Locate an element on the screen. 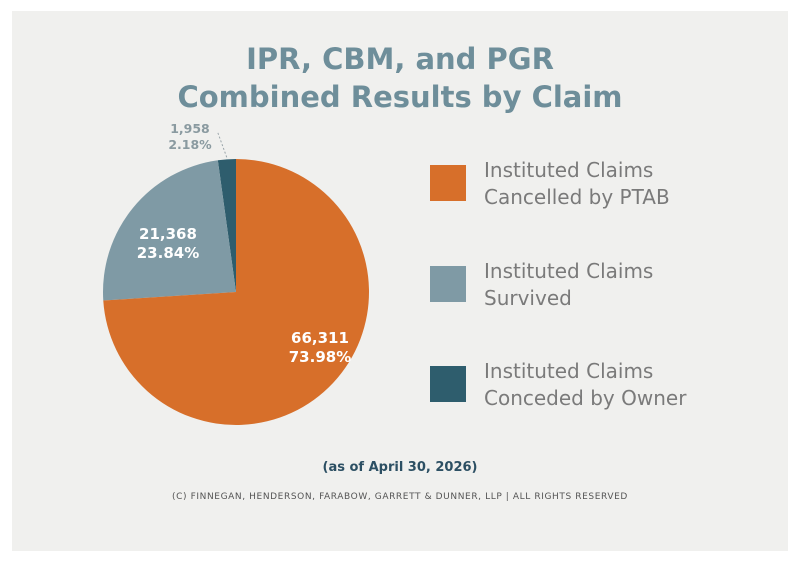 Image resolution: width=800 pixels, height=561 pixels. legend-swatch-survived is located at coordinates (448, 284).